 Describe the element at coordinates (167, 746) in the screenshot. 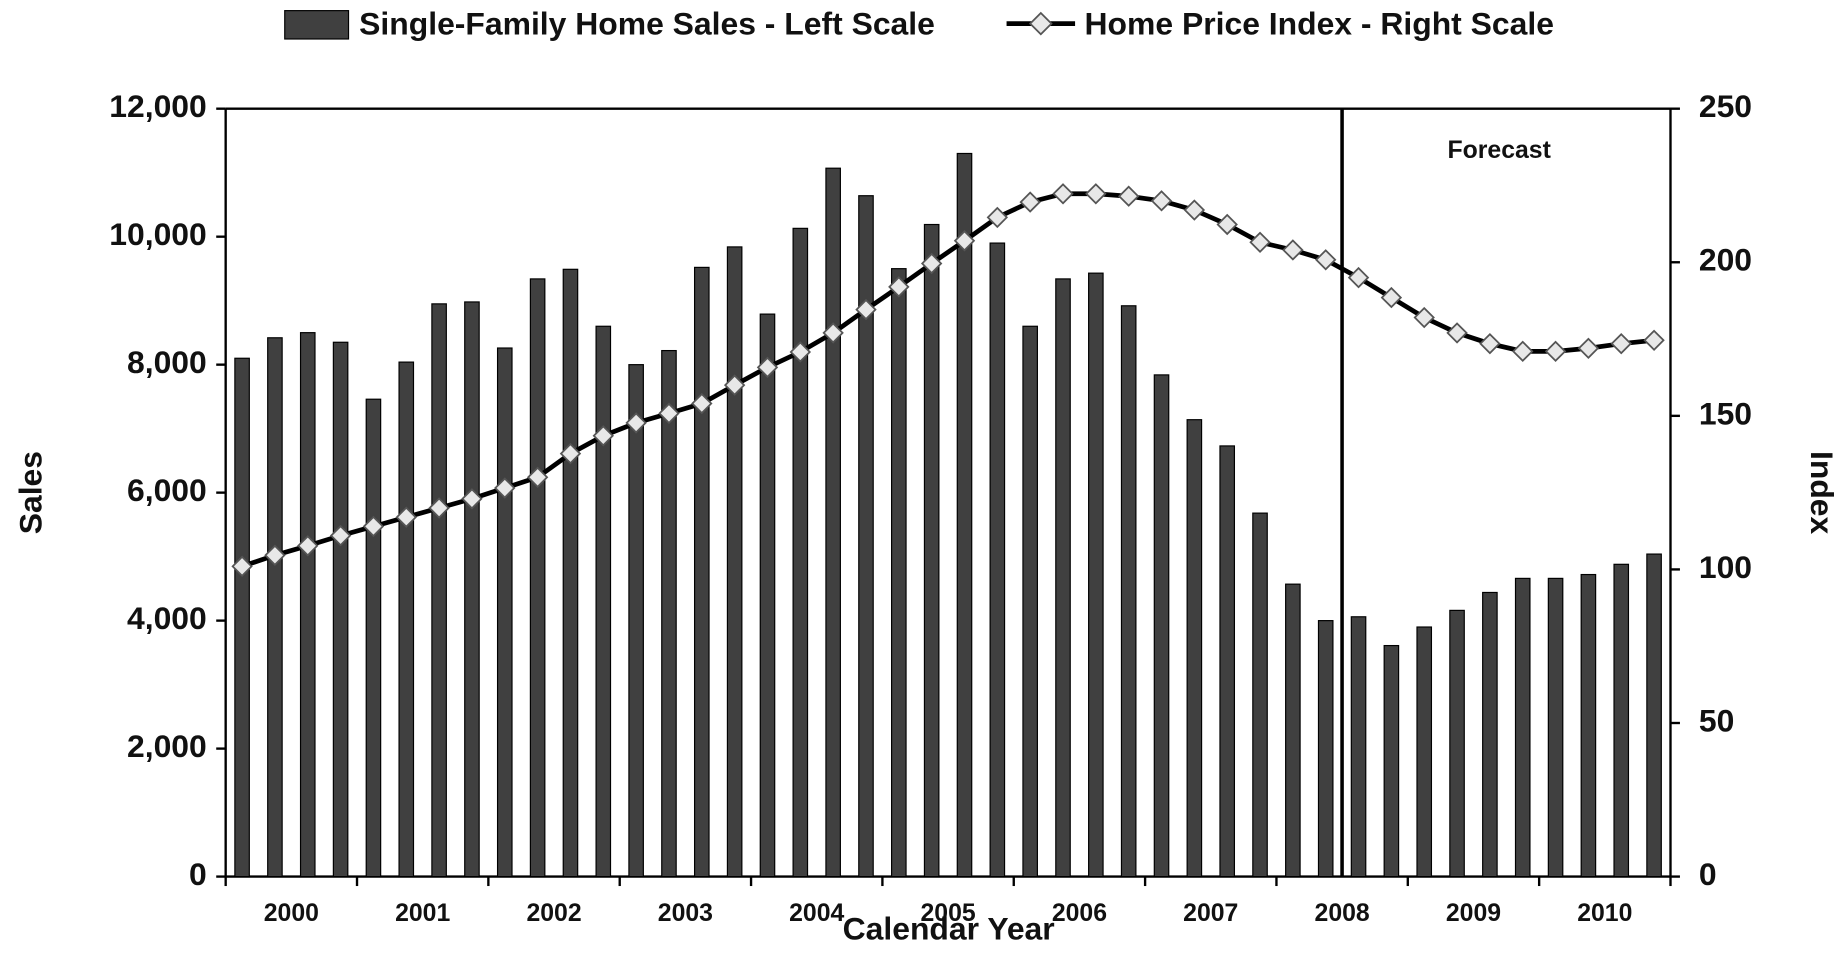

I see `y-tick-label: 2,000` at that location.